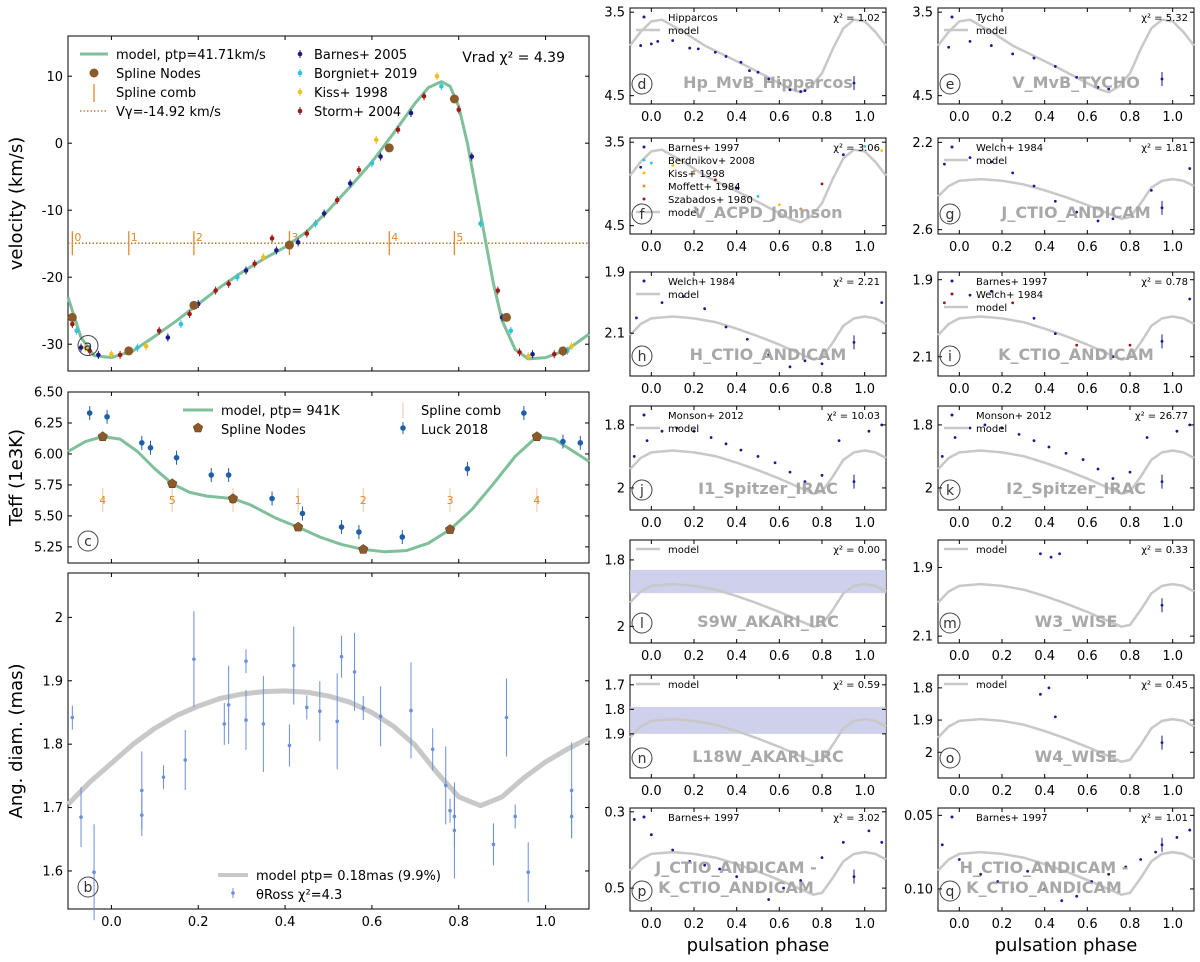  What do you see at coordinates (1002, 656) in the screenshot?
I see `panel-m-xtick-label: 0.2` at bounding box center [1002, 656].